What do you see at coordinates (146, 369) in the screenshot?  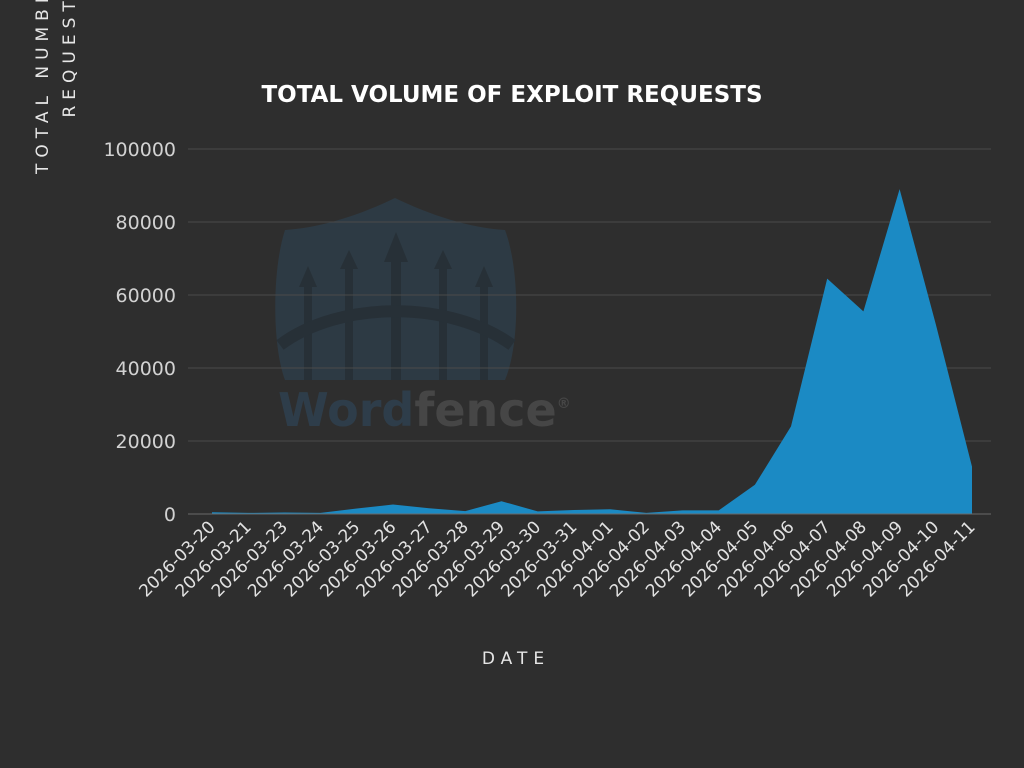 I see `y-tick-label: 40000` at bounding box center [146, 369].